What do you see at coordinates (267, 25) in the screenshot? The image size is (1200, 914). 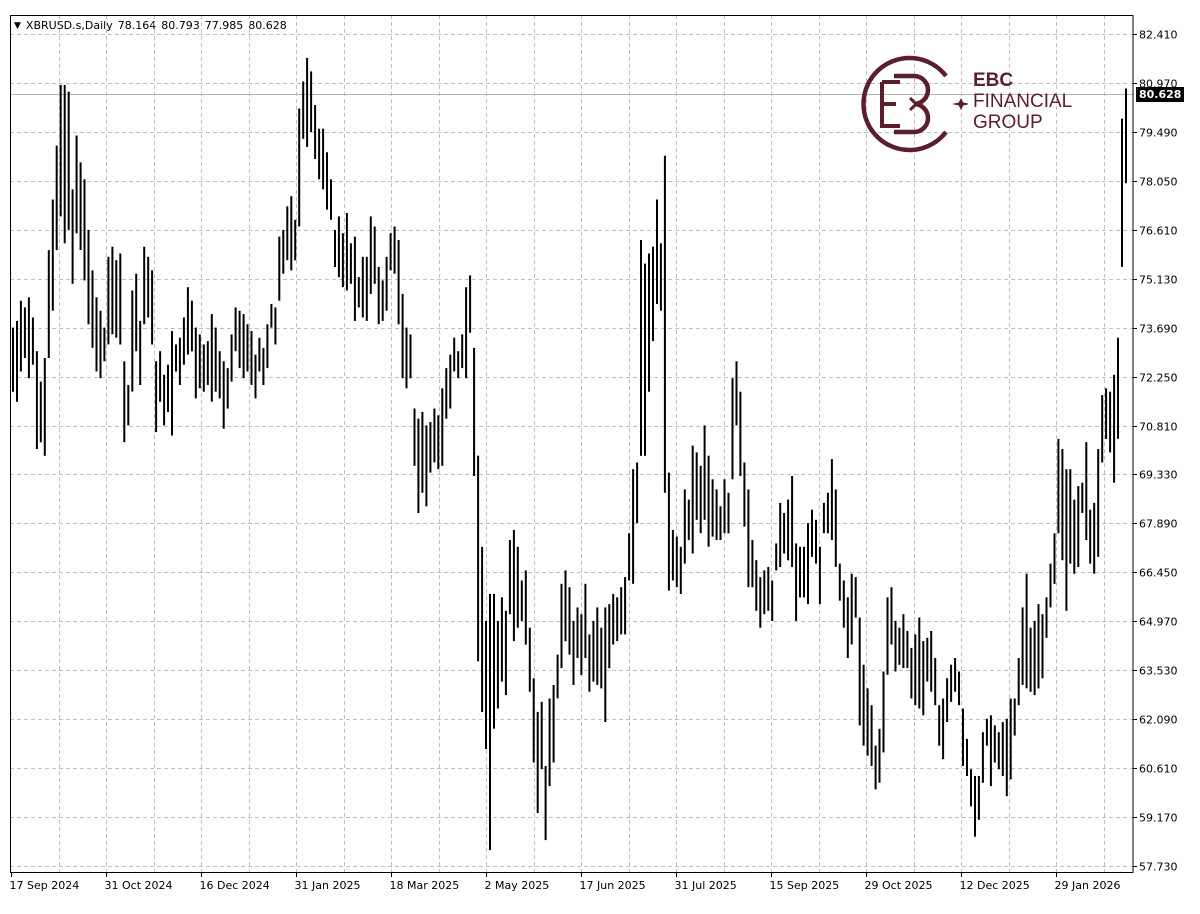 I see `close-value: 80.628` at bounding box center [267, 25].